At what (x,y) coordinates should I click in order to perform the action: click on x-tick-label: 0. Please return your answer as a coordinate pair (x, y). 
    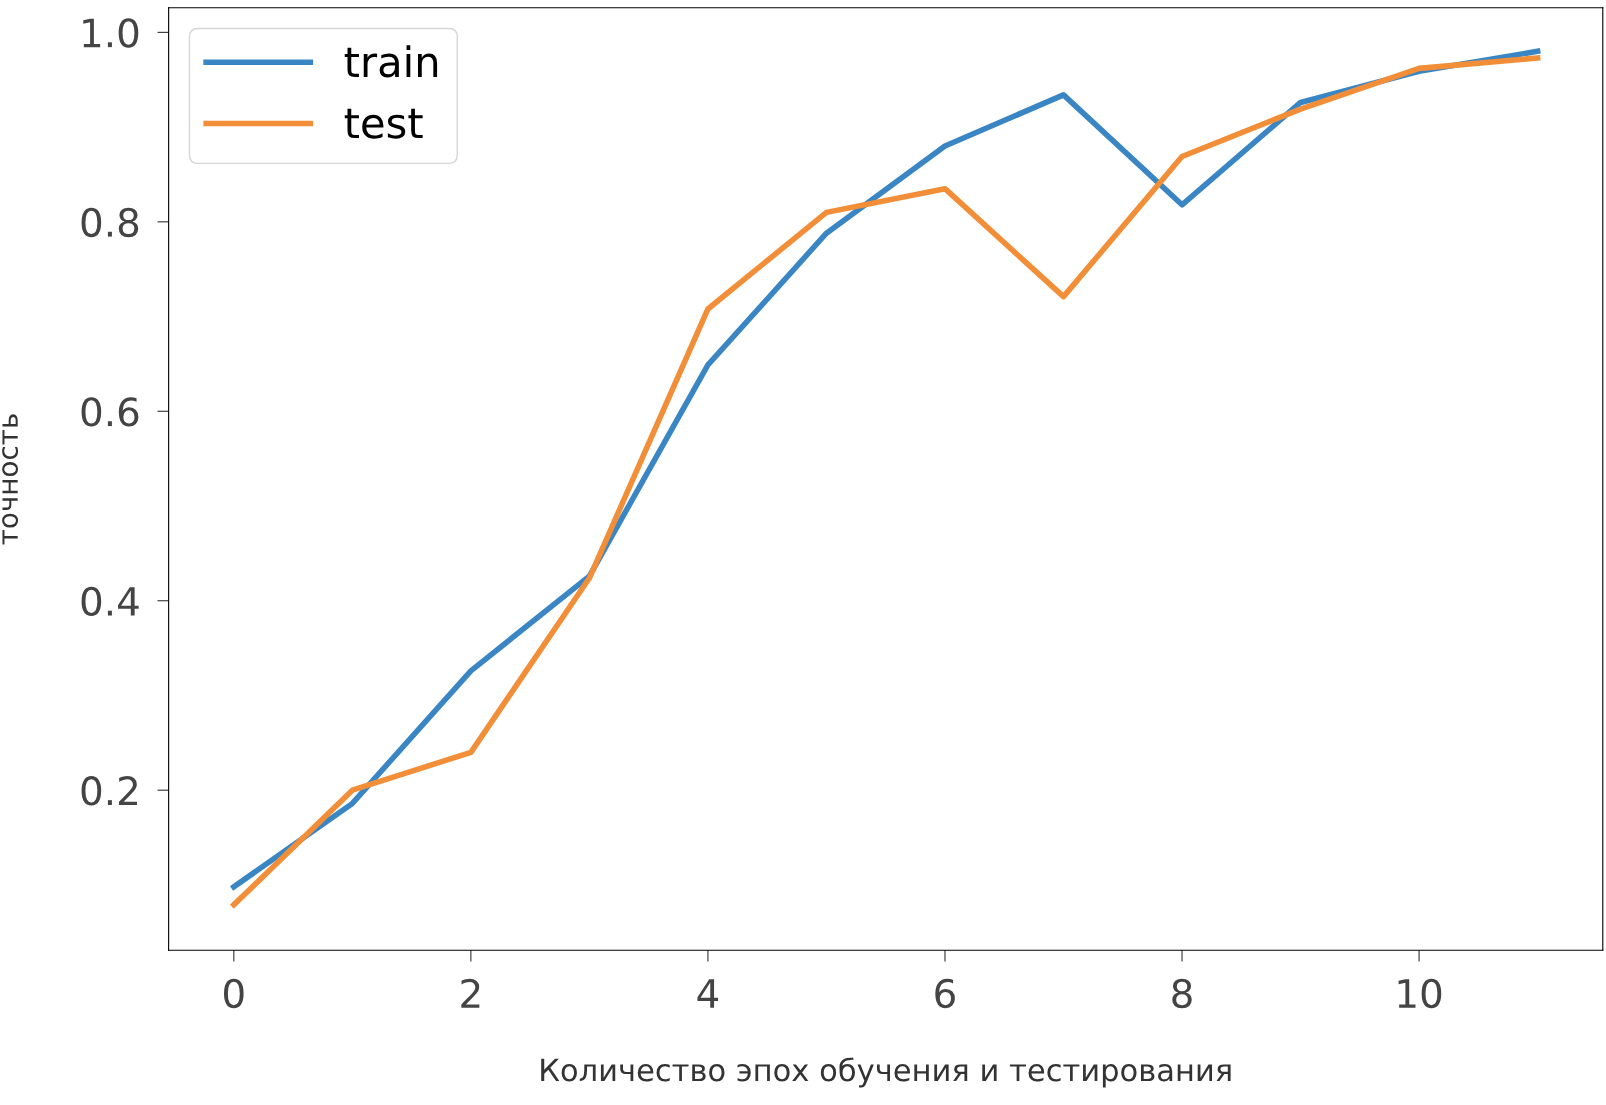
    Looking at the image, I should click on (234, 993).